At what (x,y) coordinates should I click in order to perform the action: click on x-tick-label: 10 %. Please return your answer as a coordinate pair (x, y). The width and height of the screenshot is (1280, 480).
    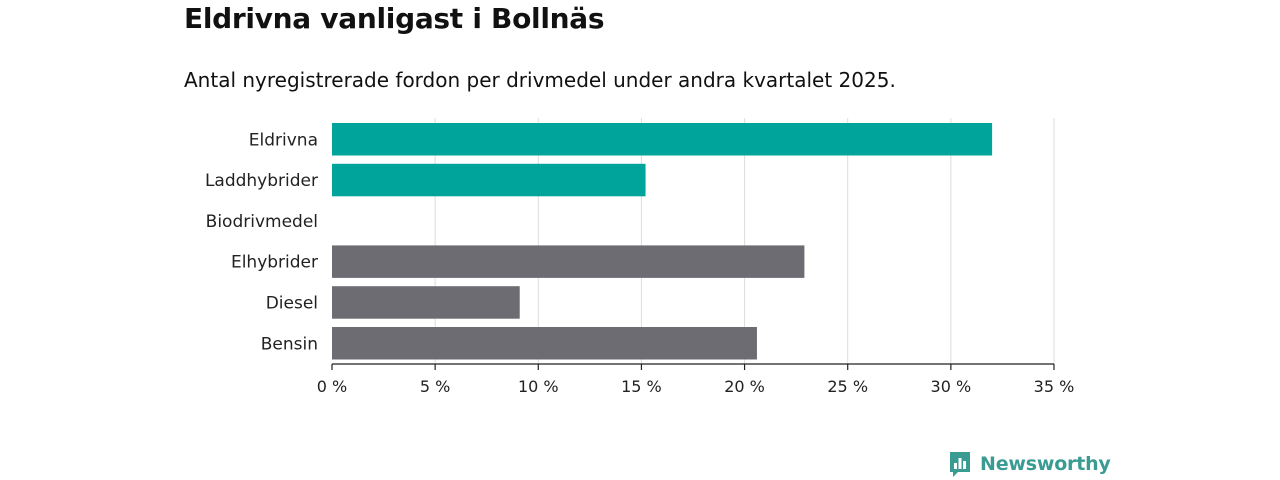
    Looking at the image, I should click on (538, 386).